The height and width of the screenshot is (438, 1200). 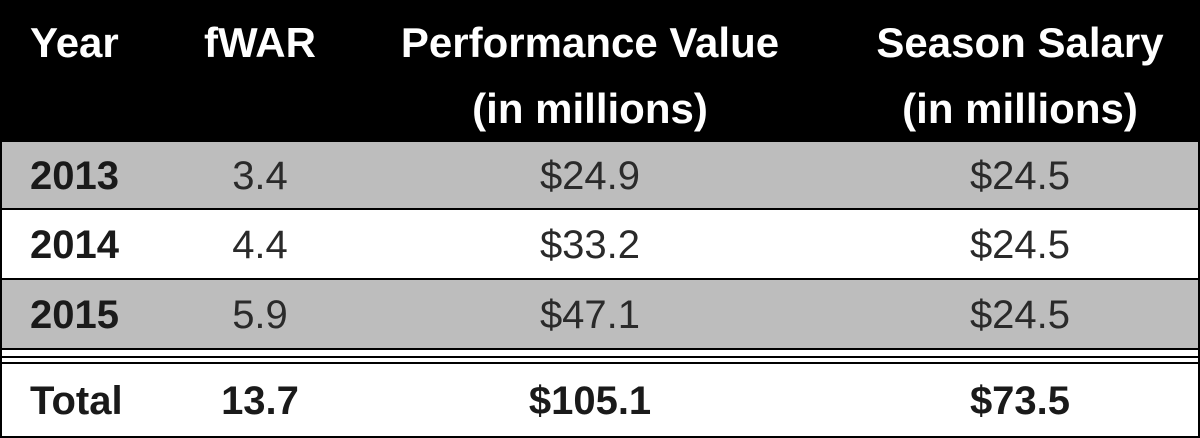 I want to click on year-cell: 2014, so click(x=74, y=245).